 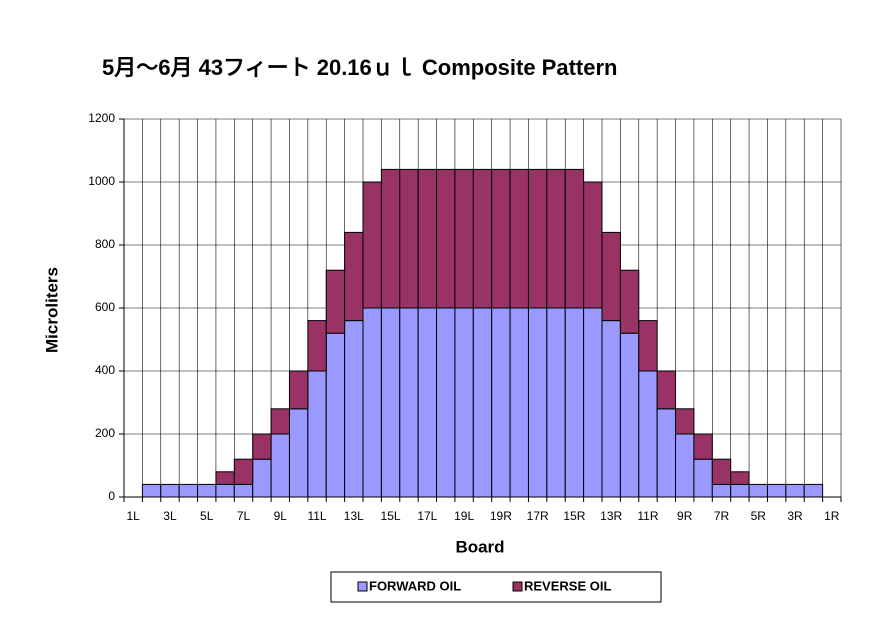 I want to click on x-axis-title: Board, so click(x=479, y=546).